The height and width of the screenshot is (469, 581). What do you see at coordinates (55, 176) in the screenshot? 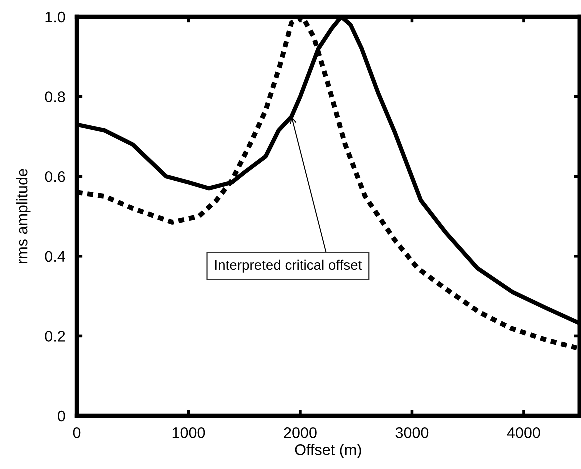
I see `y-tick-label: 0.6` at bounding box center [55, 176].